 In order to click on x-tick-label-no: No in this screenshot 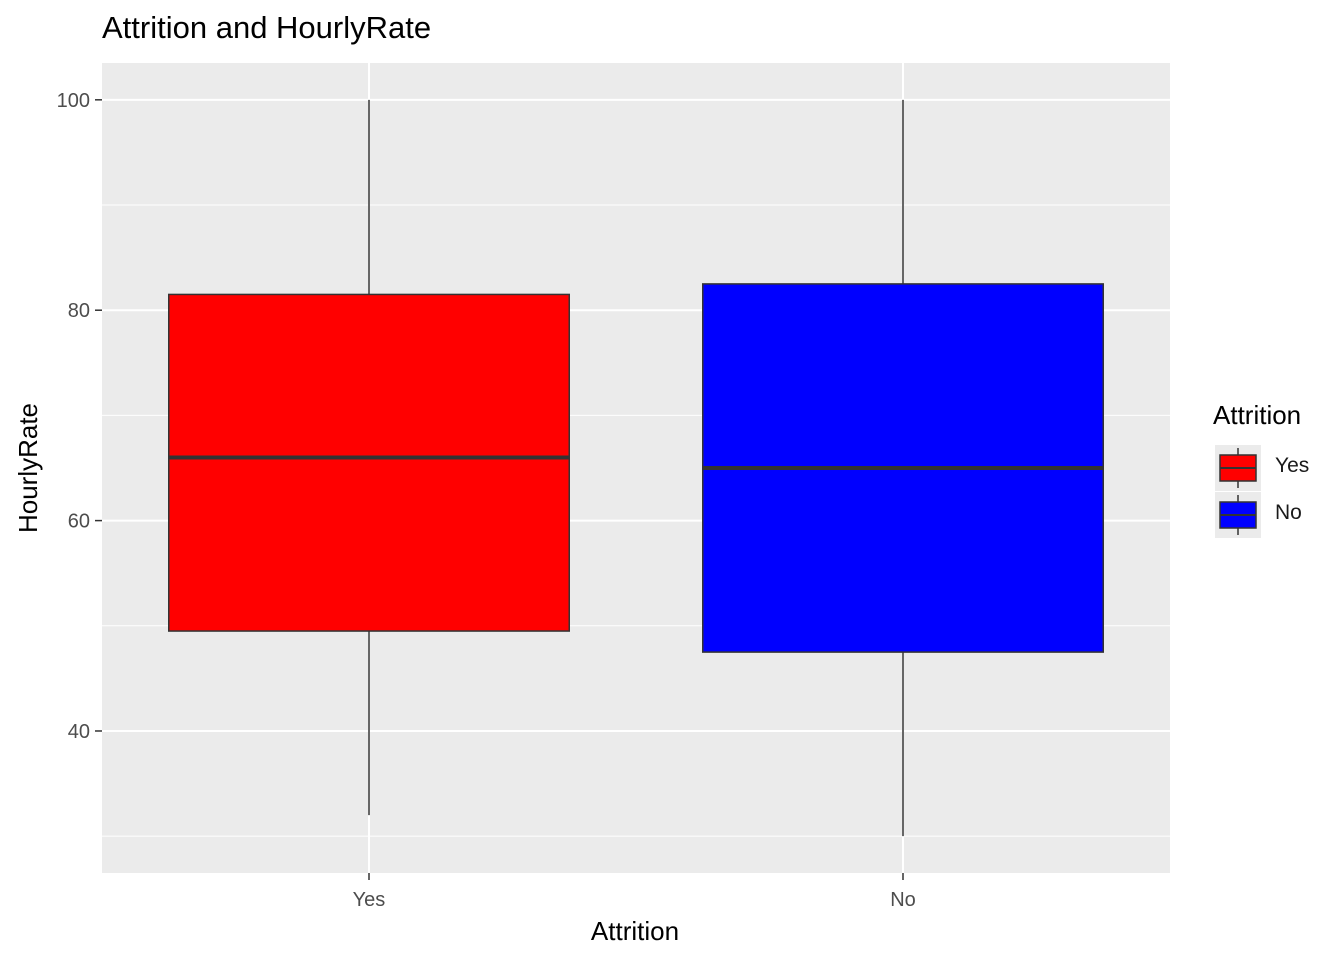, I will do `click(903, 900)`.